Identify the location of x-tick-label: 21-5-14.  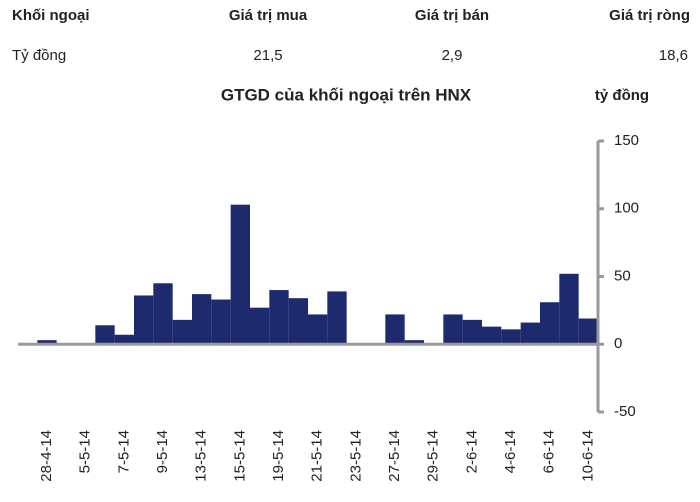
(317, 456).